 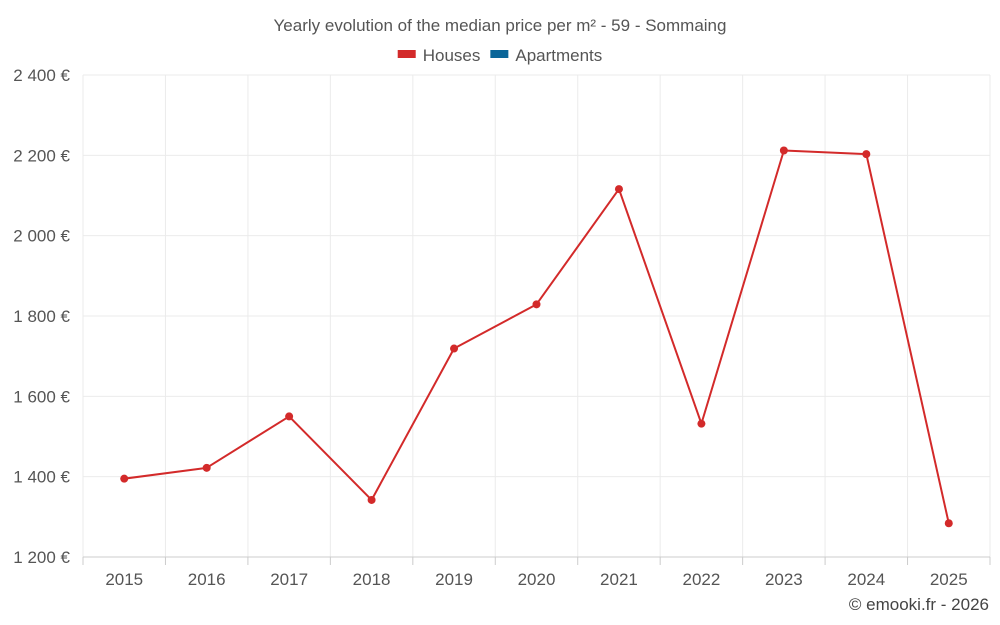 I want to click on y-tick-label: 1 600 €, so click(x=41, y=396).